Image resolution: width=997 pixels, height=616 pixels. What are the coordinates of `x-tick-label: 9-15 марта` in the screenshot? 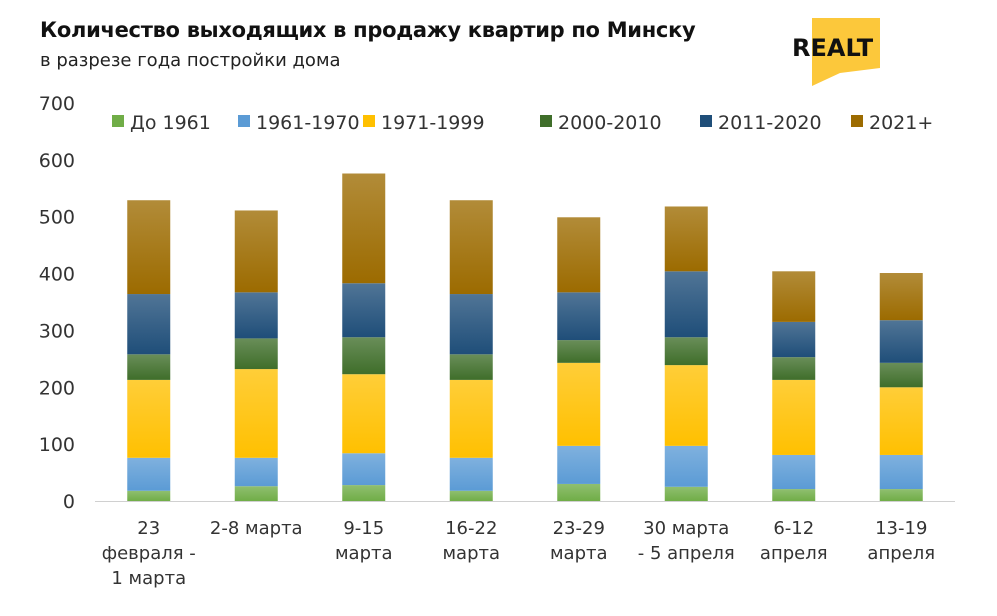 It's located at (363, 541).